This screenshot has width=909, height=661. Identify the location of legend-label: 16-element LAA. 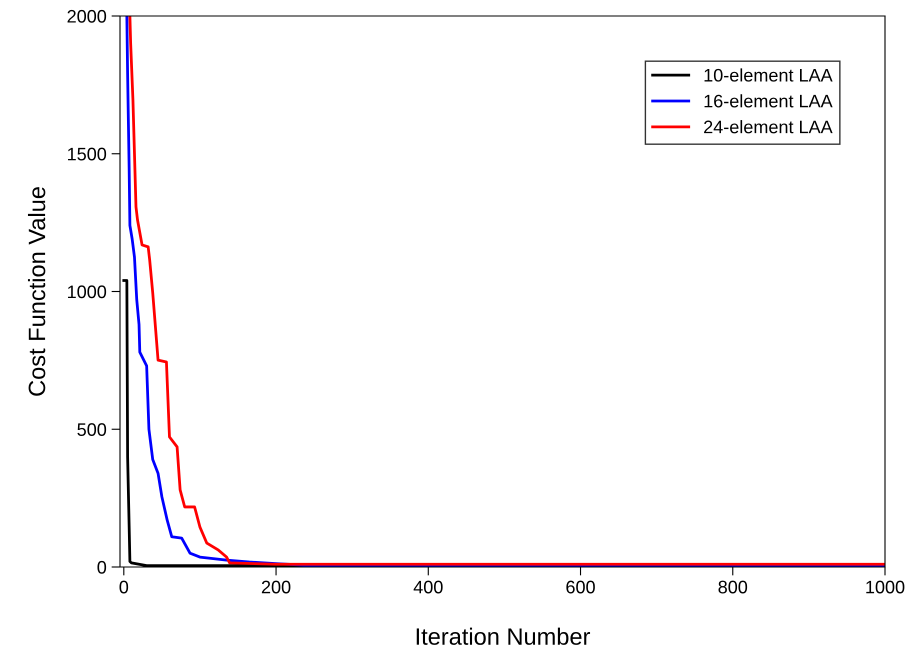
(768, 101).